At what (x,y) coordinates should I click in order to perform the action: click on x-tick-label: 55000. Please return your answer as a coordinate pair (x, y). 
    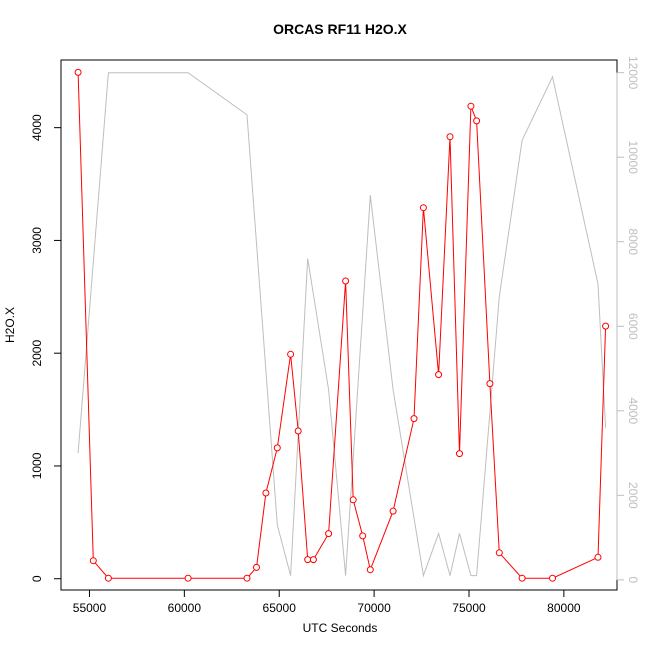
    Looking at the image, I should click on (90, 608).